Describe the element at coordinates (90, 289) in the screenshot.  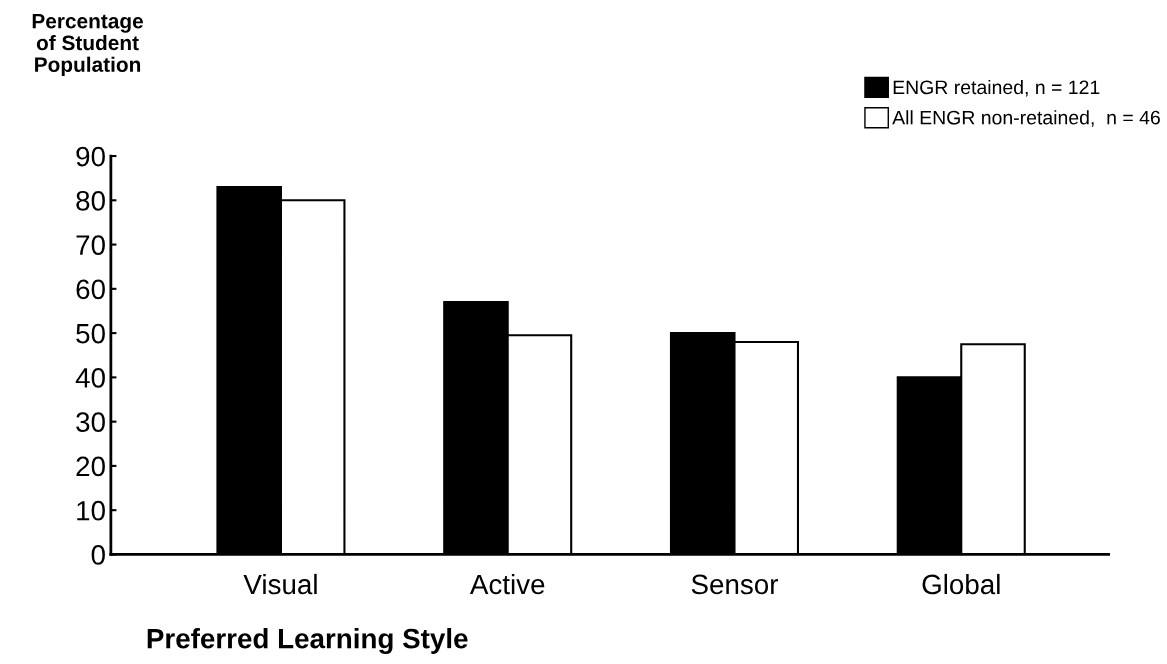
I see `y-tick-label: 60` at that location.